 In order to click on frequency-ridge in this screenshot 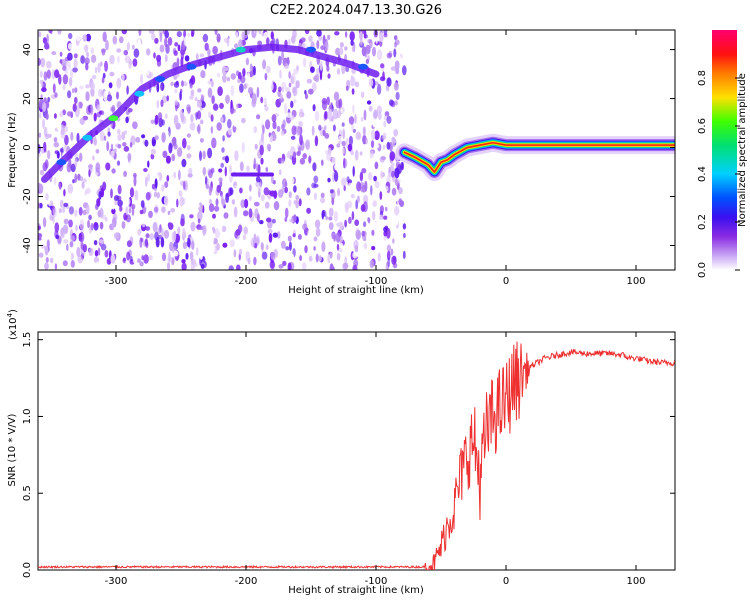, I will do `click(210, 113)`.